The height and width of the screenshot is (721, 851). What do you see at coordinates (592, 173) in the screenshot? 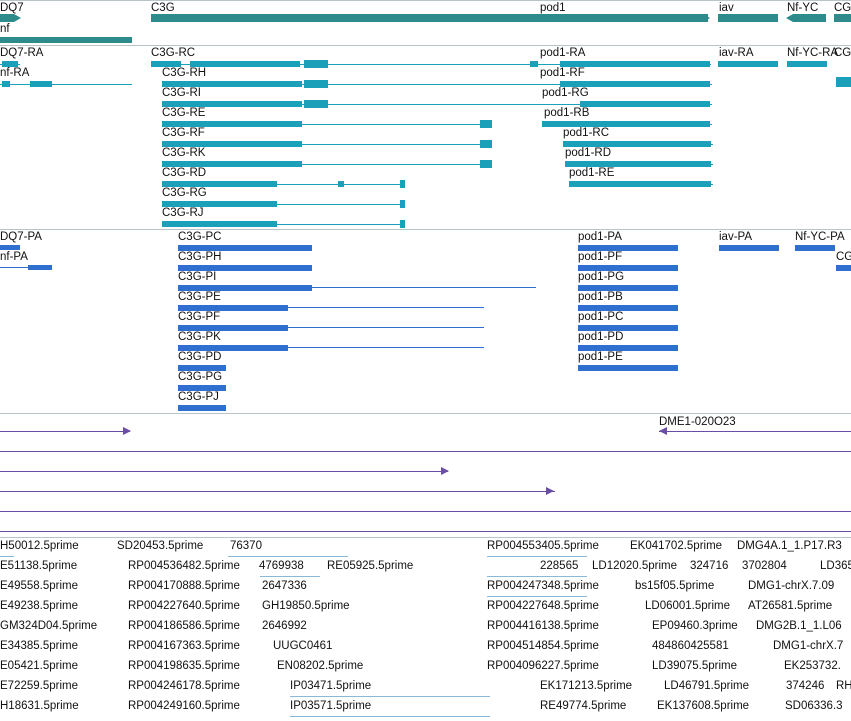
I see `transcript-label: pod1-RE` at bounding box center [592, 173].